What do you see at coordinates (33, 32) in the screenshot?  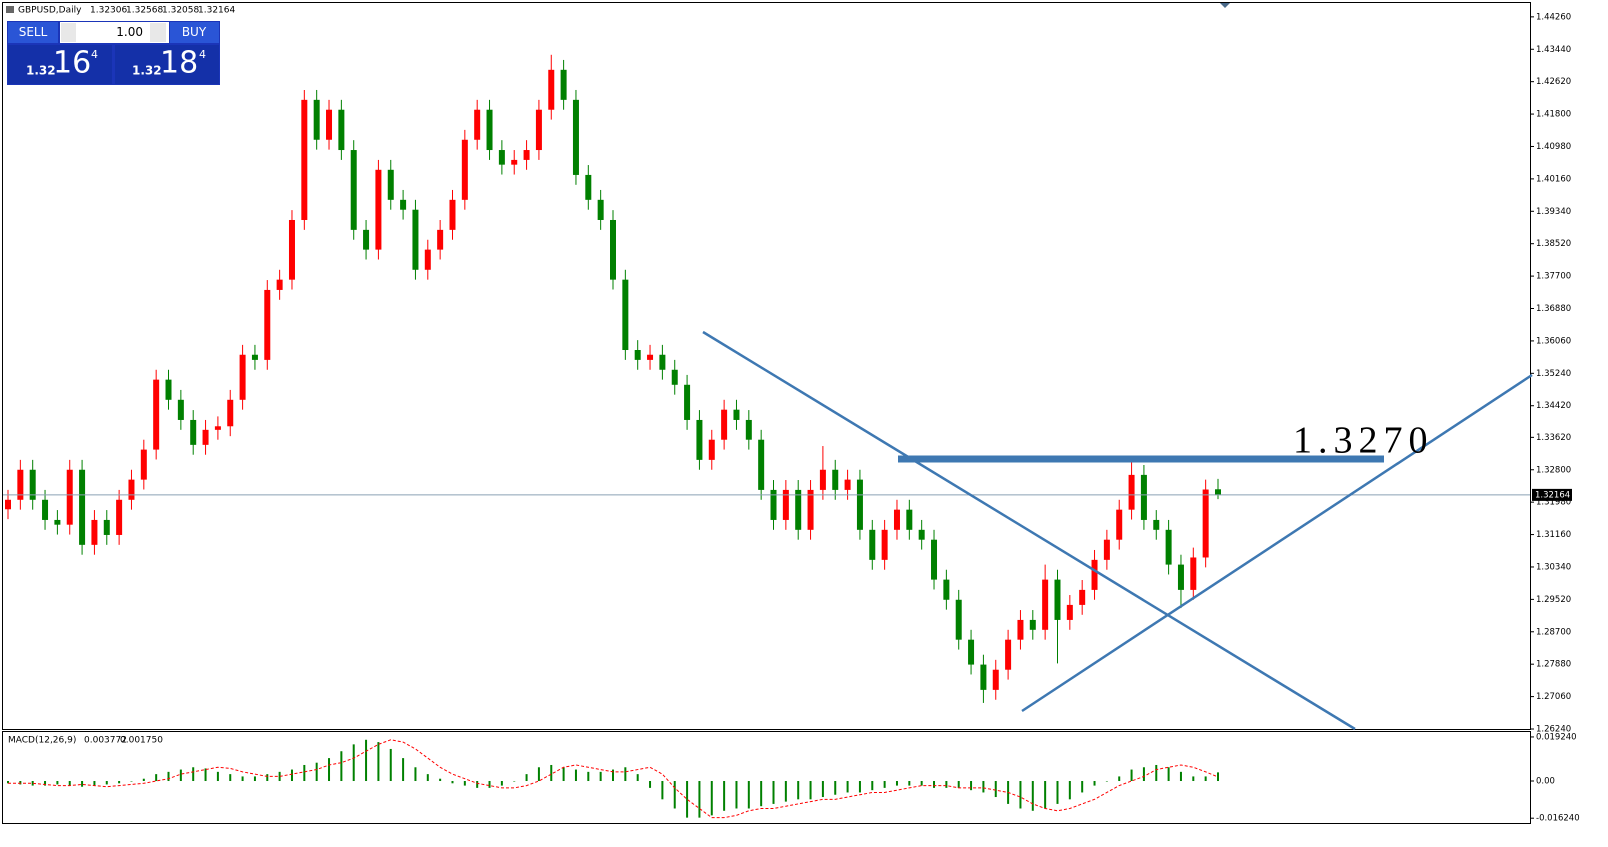 I see `sell-button` at bounding box center [33, 32].